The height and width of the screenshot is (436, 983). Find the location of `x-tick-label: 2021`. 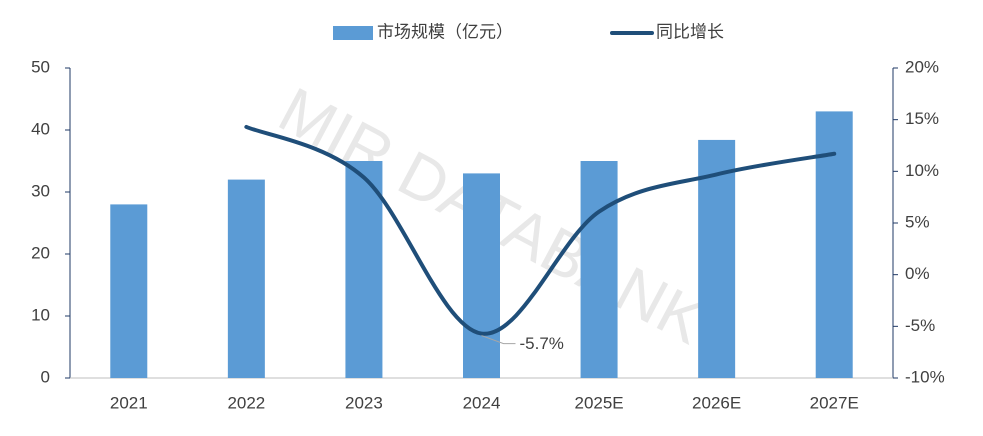

x-tick-label: 2021 is located at coordinates (129, 402).